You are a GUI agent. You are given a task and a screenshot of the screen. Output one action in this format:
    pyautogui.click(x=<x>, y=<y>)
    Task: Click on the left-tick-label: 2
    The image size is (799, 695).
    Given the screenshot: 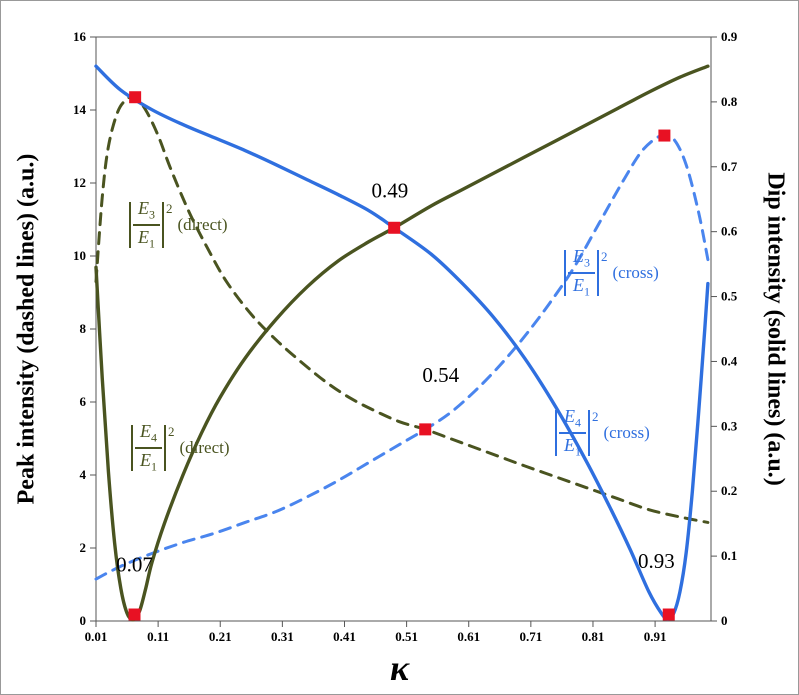 What is the action you would take?
    pyautogui.click(x=83, y=547)
    